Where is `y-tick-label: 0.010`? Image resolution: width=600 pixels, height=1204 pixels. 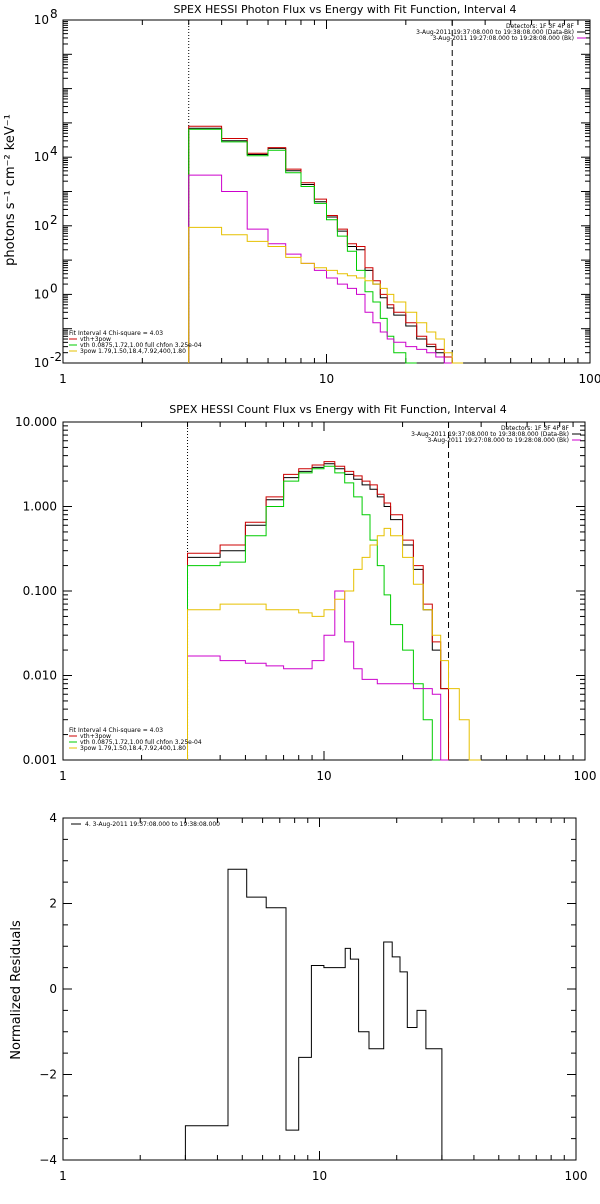 y-tick-label: 0.010 is located at coordinates (40, 676).